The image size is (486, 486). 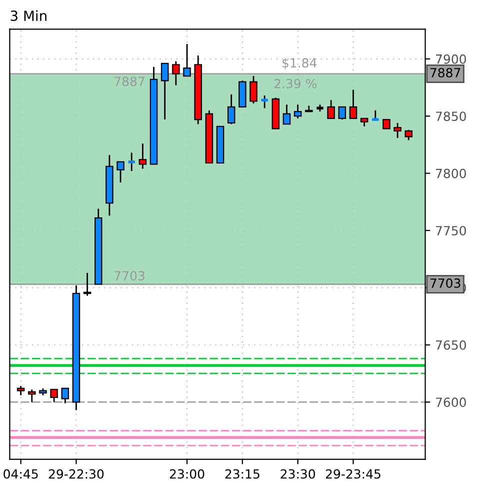 I want to click on annotation: $1.84, so click(x=299, y=64).